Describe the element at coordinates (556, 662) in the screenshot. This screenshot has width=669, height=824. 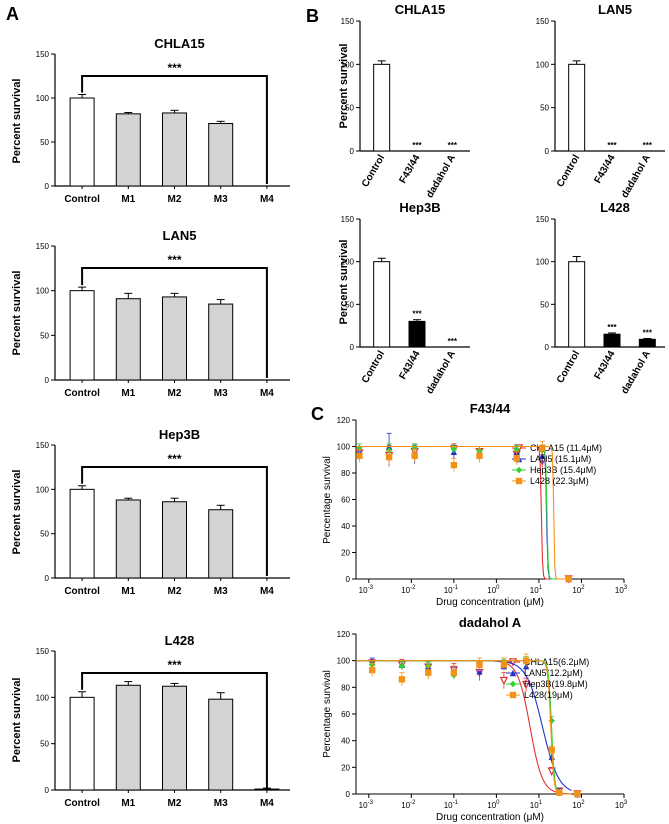
I see `legend-label: CHLA15(6.2μM)` at that location.